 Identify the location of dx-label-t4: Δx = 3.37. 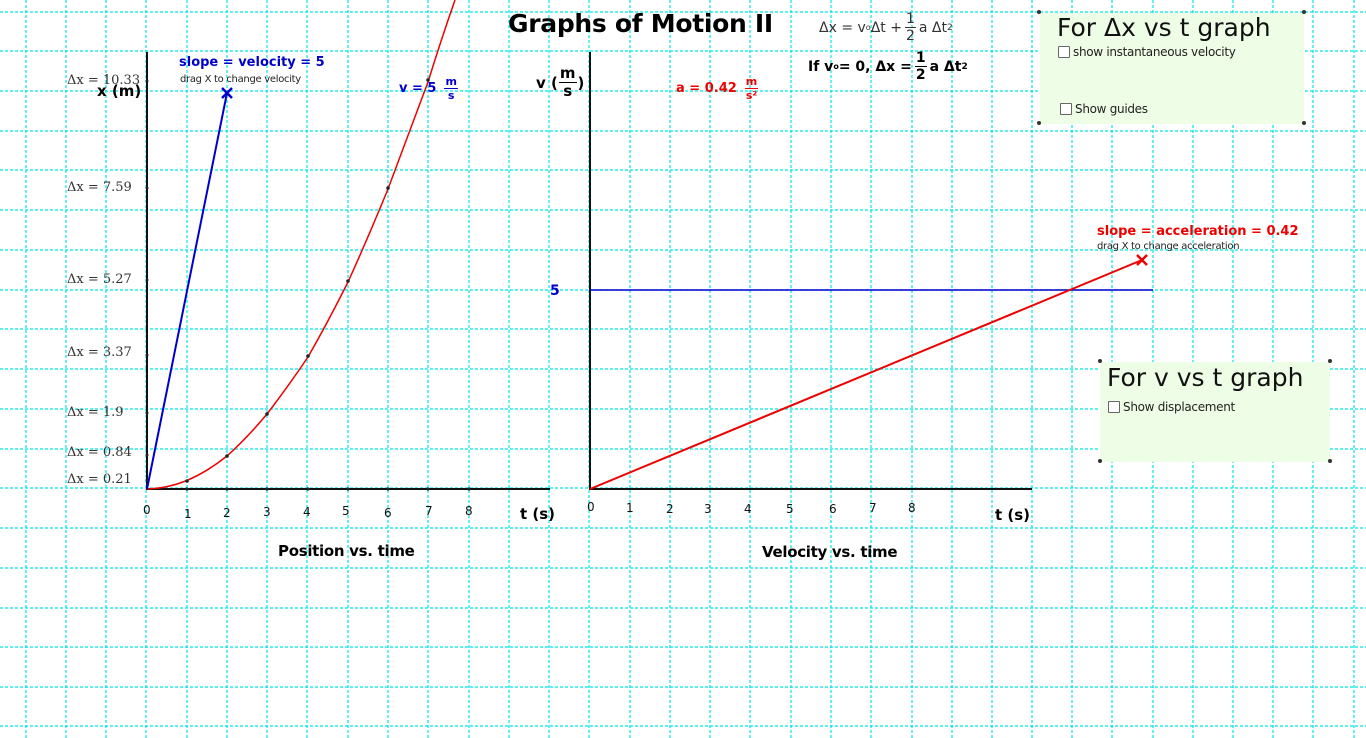
(99, 352).